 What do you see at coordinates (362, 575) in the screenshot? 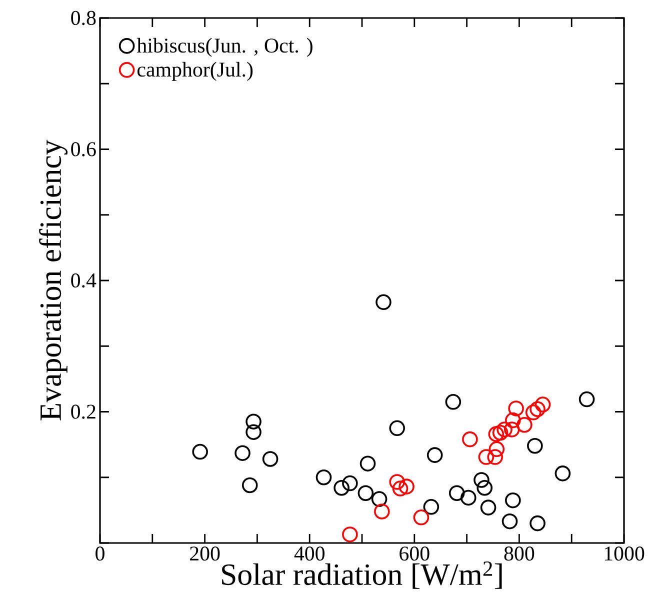
I see `x-axis-title: Solar radiation [W/m$^{2}$]` at bounding box center [362, 575].